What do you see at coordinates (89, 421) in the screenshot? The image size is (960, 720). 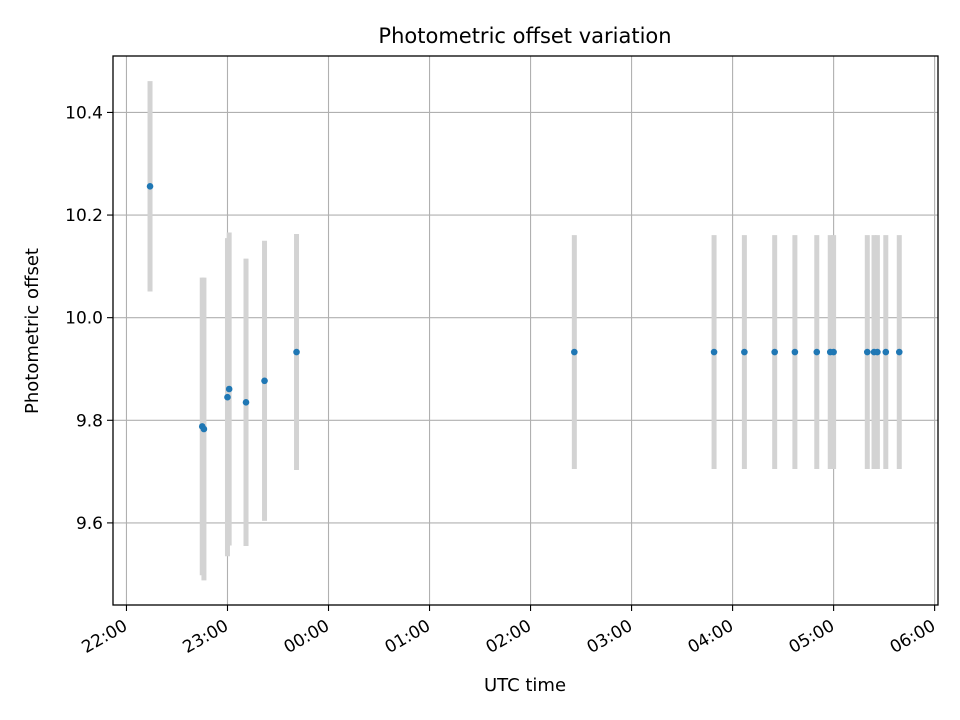 I see `y-tick-label: 9.8` at bounding box center [89, 421].